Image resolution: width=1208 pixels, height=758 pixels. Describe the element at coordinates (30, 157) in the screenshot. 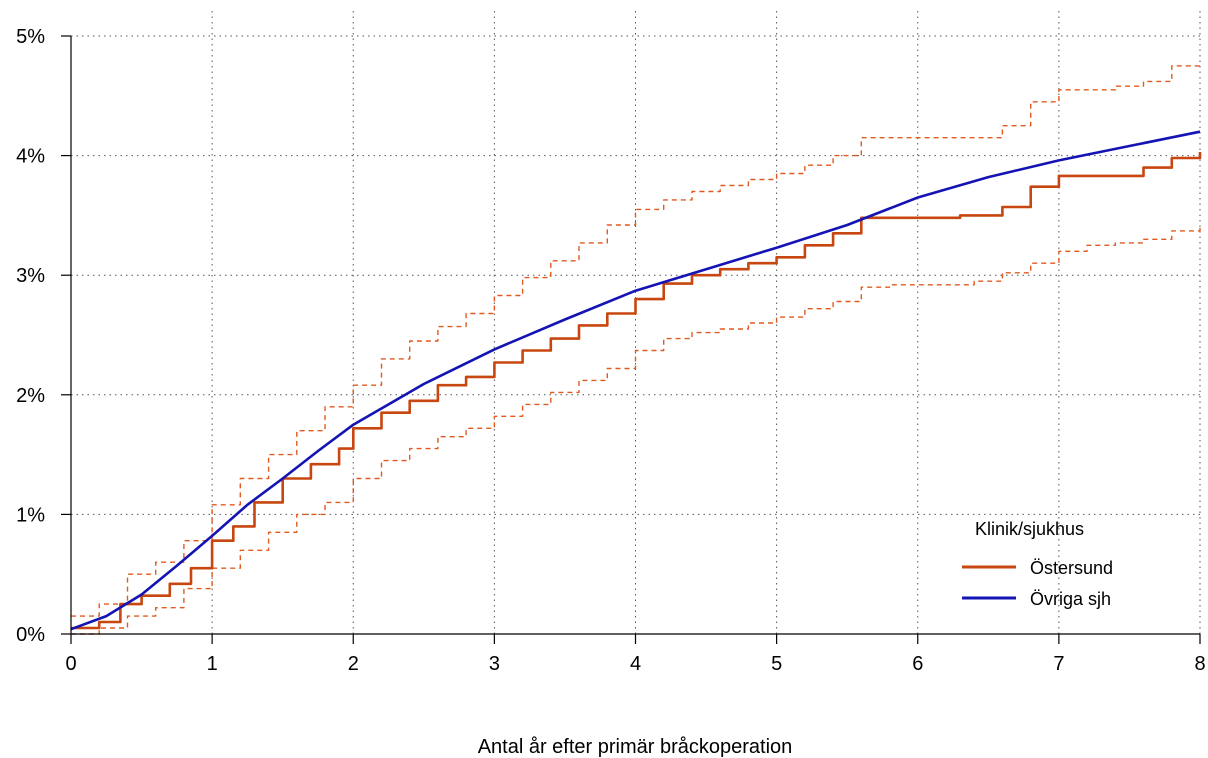

I see `y-tick-label: 4%` at that location.